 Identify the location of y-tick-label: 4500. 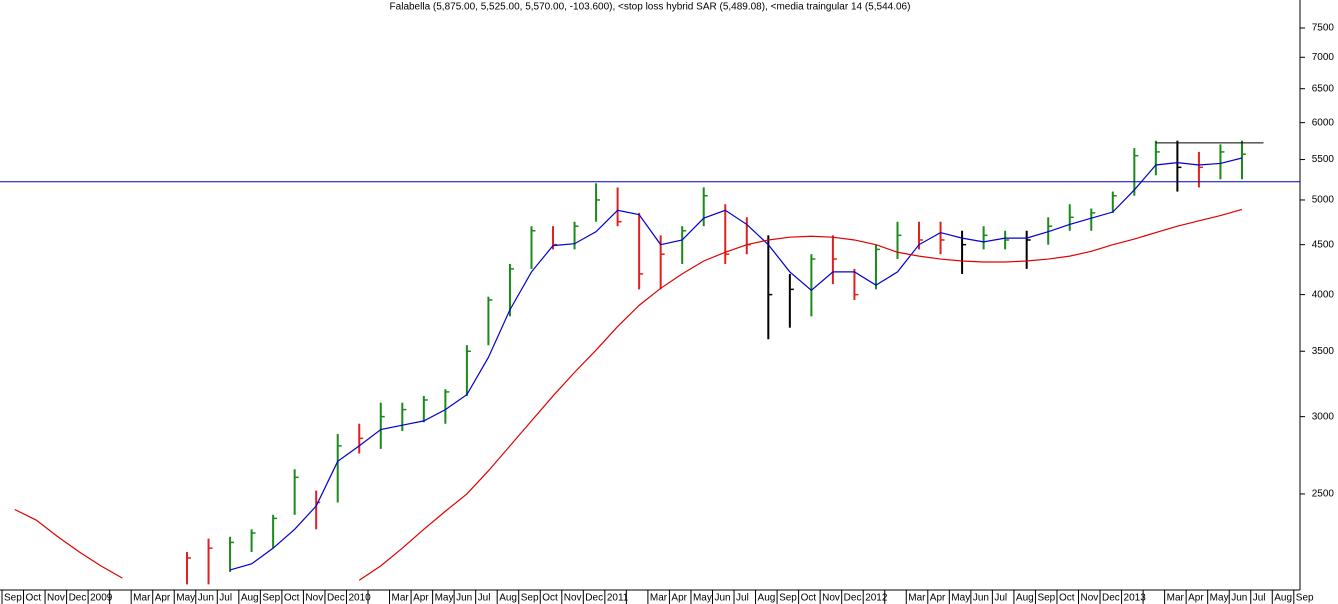
(1323, 244).